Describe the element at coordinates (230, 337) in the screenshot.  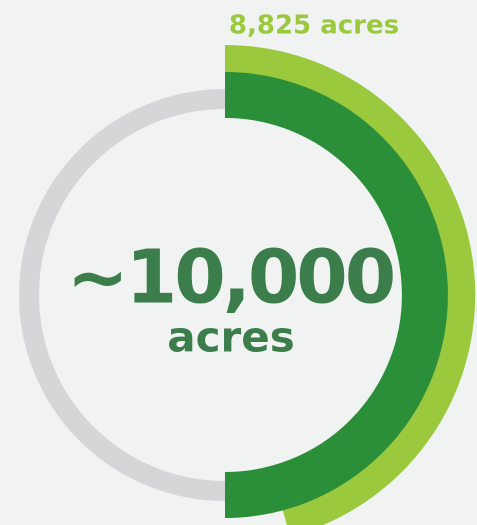
I see `center-unit: acres` at that location.